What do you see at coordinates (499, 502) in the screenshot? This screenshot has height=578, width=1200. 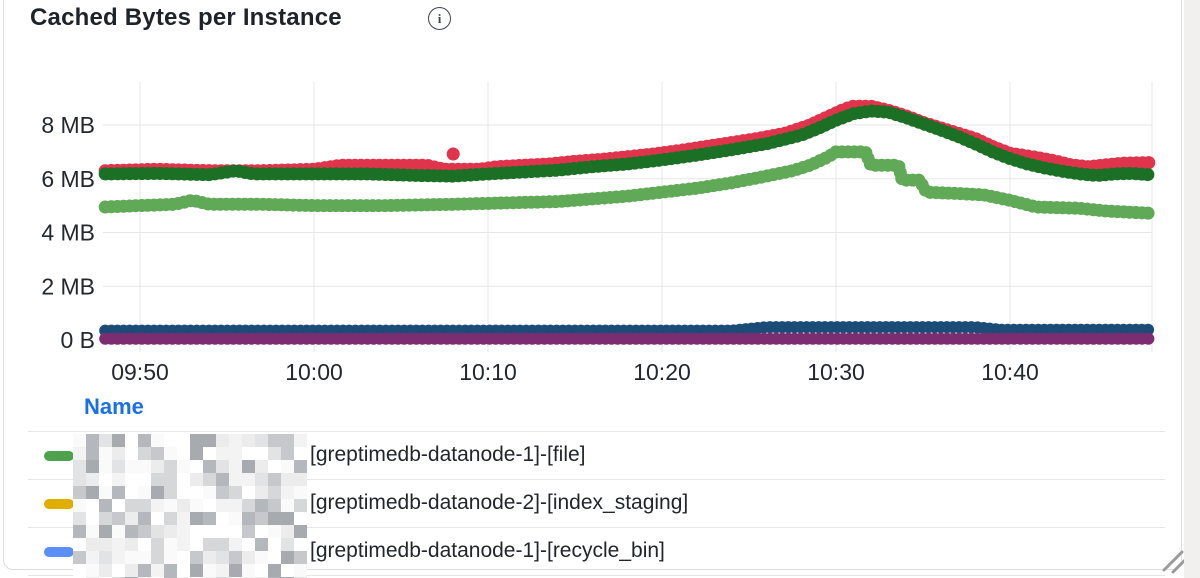 I see `legend-series-label: [greptimedb-datanode-2]-[index_staging]` at bounding box center [499, 502].